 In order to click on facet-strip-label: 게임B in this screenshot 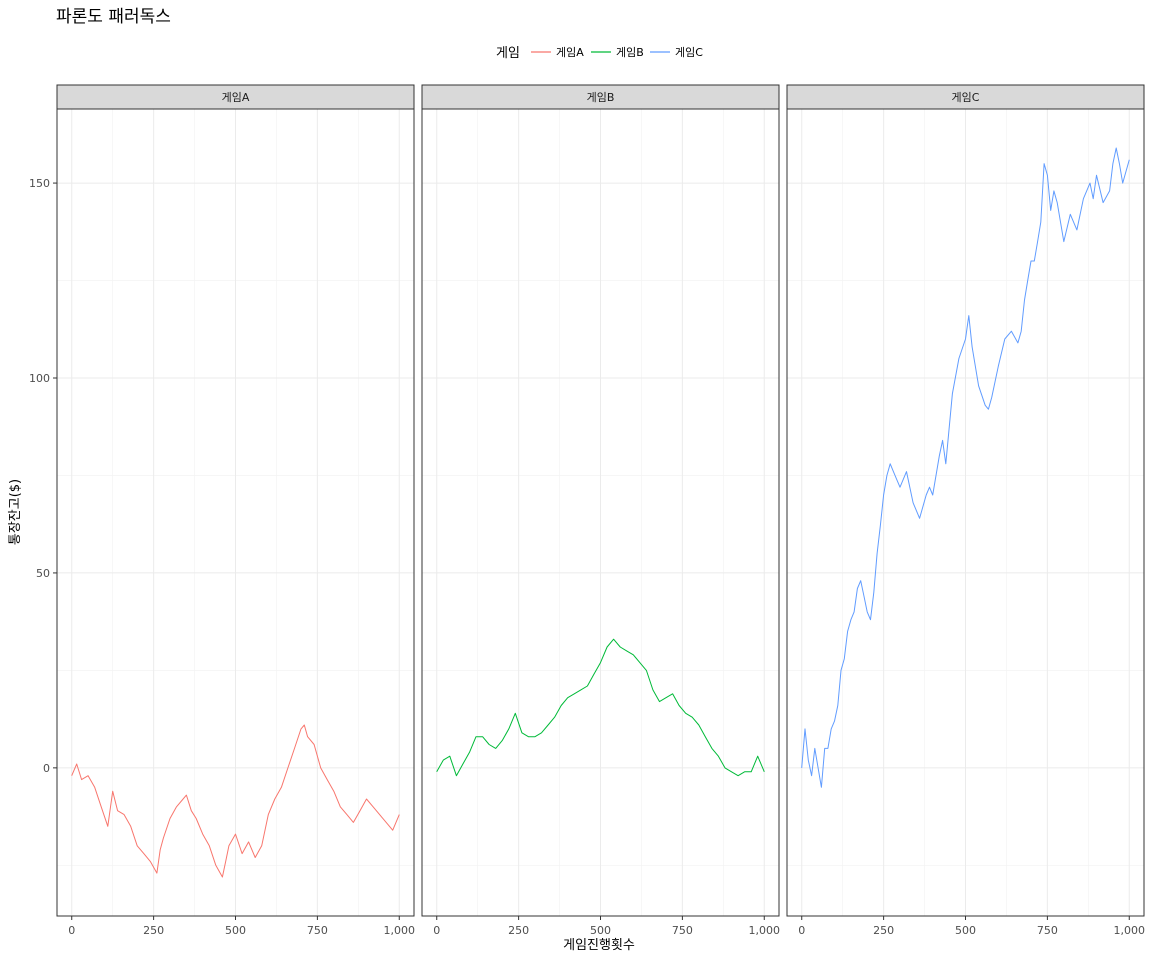, I will do `click(601, 97)`.